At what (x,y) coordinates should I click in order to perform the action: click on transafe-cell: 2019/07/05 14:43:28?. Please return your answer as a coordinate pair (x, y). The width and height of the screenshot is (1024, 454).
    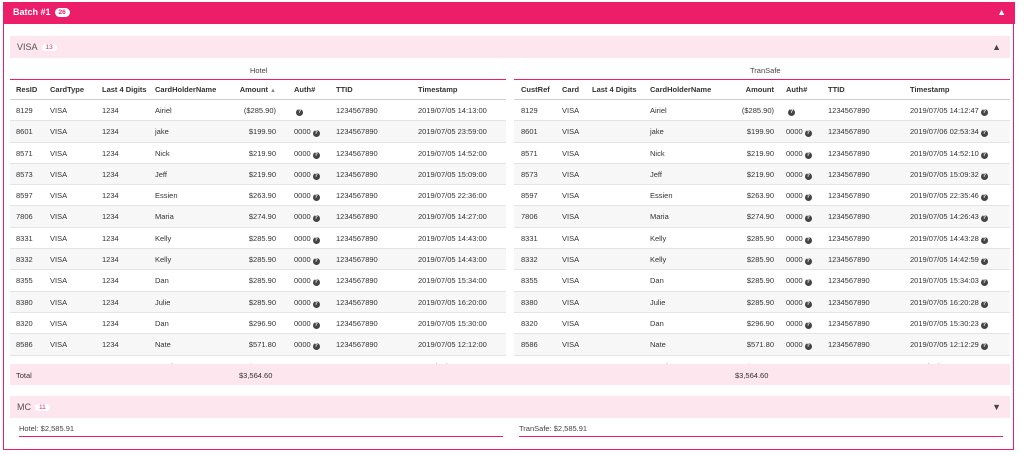
    Looking at the image, I should click on (949, 239).